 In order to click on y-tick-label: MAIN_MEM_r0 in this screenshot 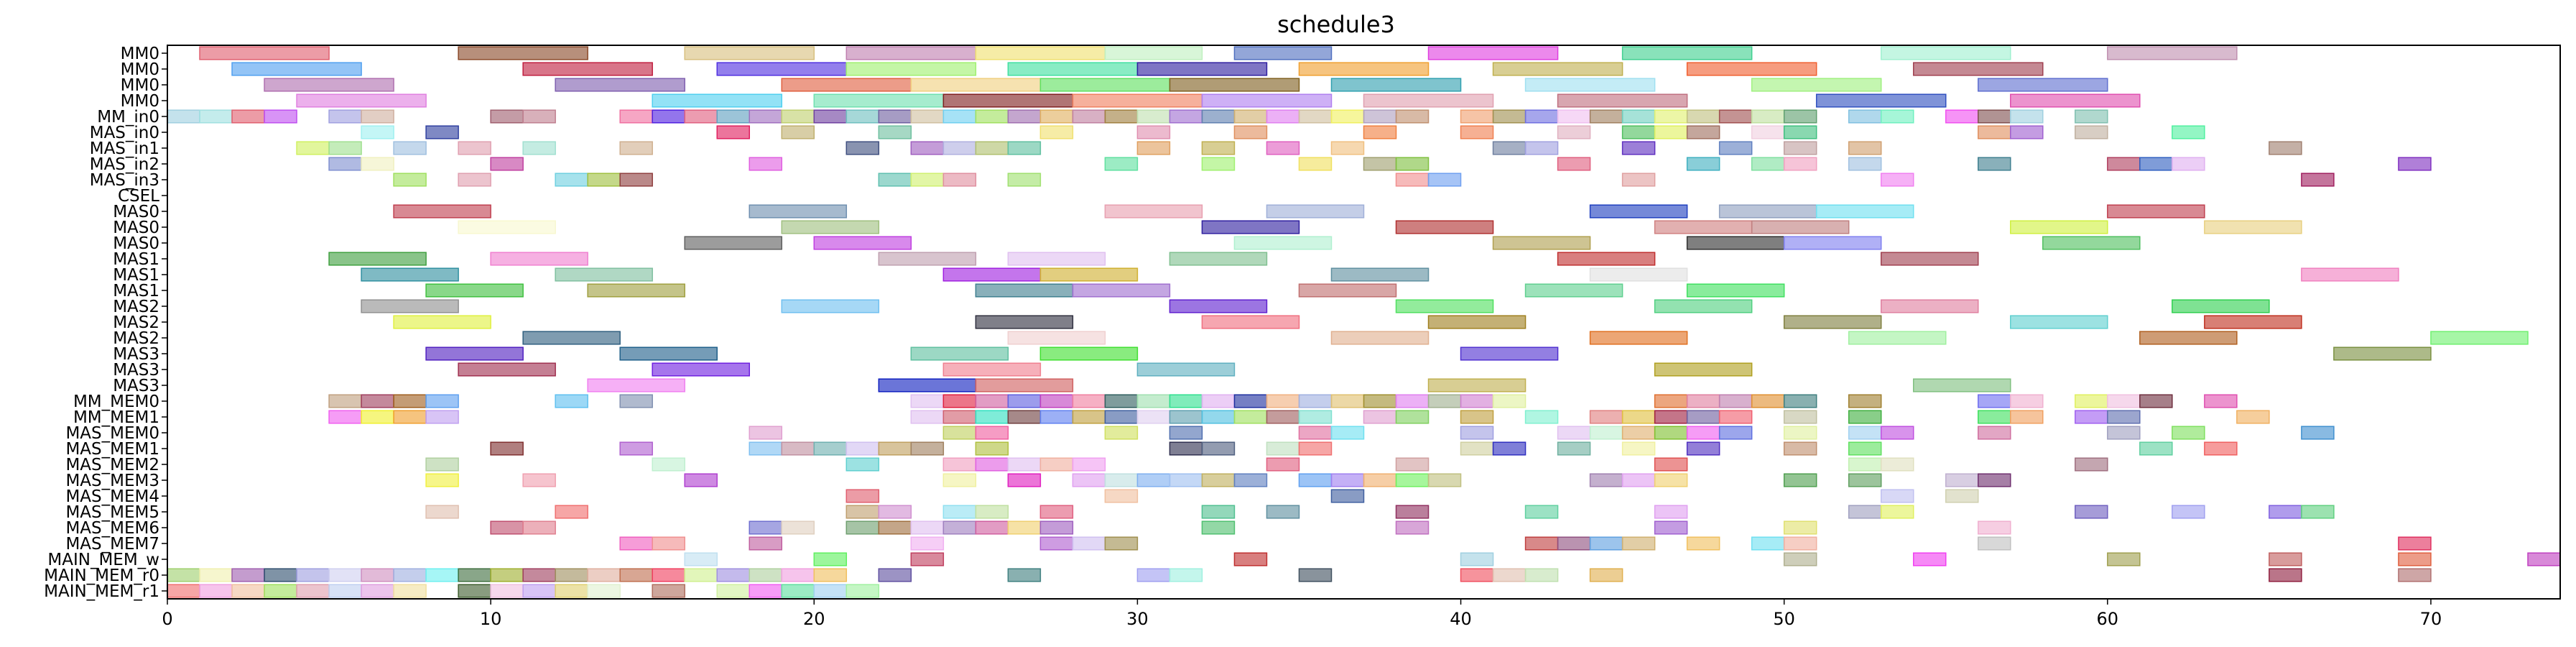, I will do `click(101, 575)`.